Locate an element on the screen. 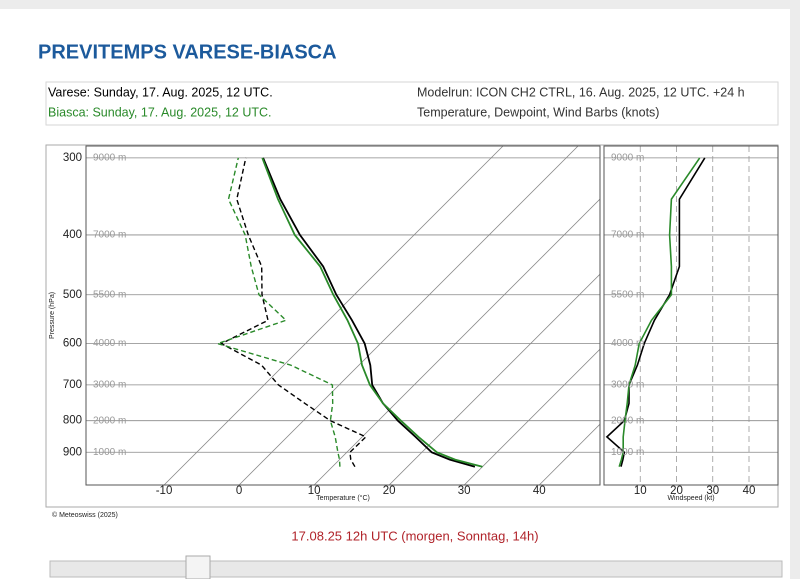 The width and height of the screenshot is (800, 579). y-tick-label: 800 is located at coordinates (72, 421).